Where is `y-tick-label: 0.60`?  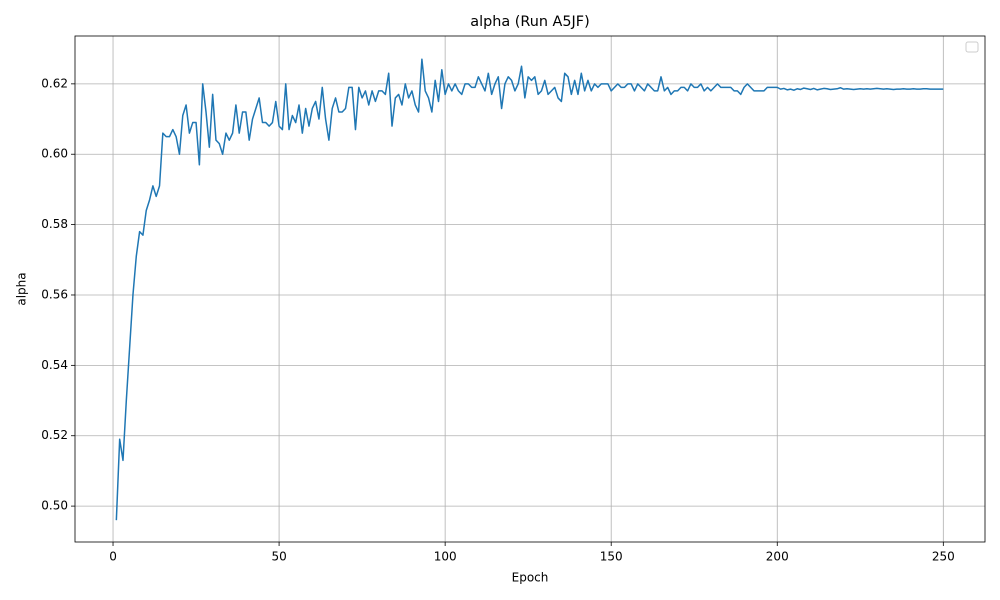
y-tick-label: 0.60 is located at coordinates (54, 154).